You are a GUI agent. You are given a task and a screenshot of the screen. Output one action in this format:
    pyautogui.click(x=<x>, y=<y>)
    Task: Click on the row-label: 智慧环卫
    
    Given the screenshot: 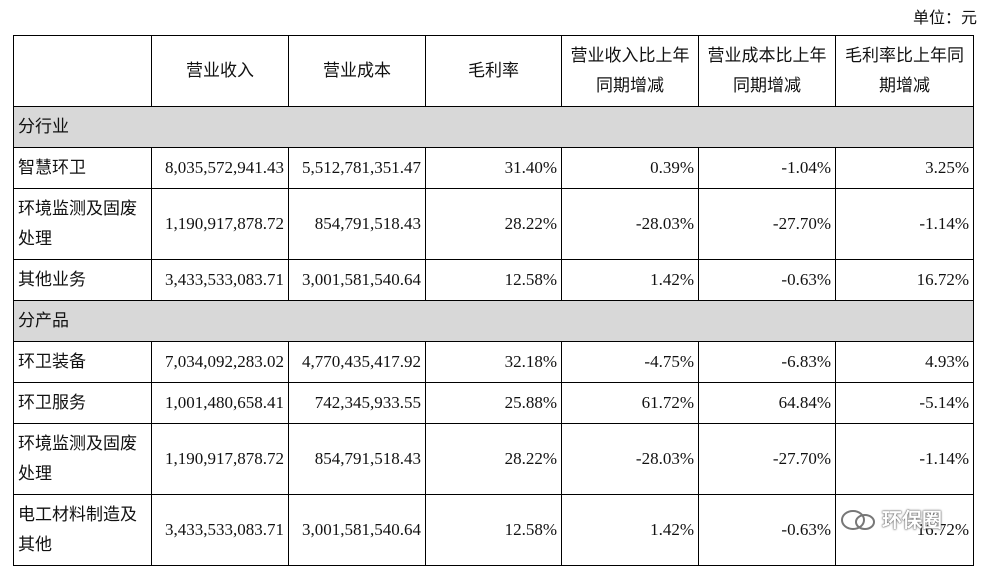 What is the action you would take?
    pyautogui.click(x=82, y=168)
    